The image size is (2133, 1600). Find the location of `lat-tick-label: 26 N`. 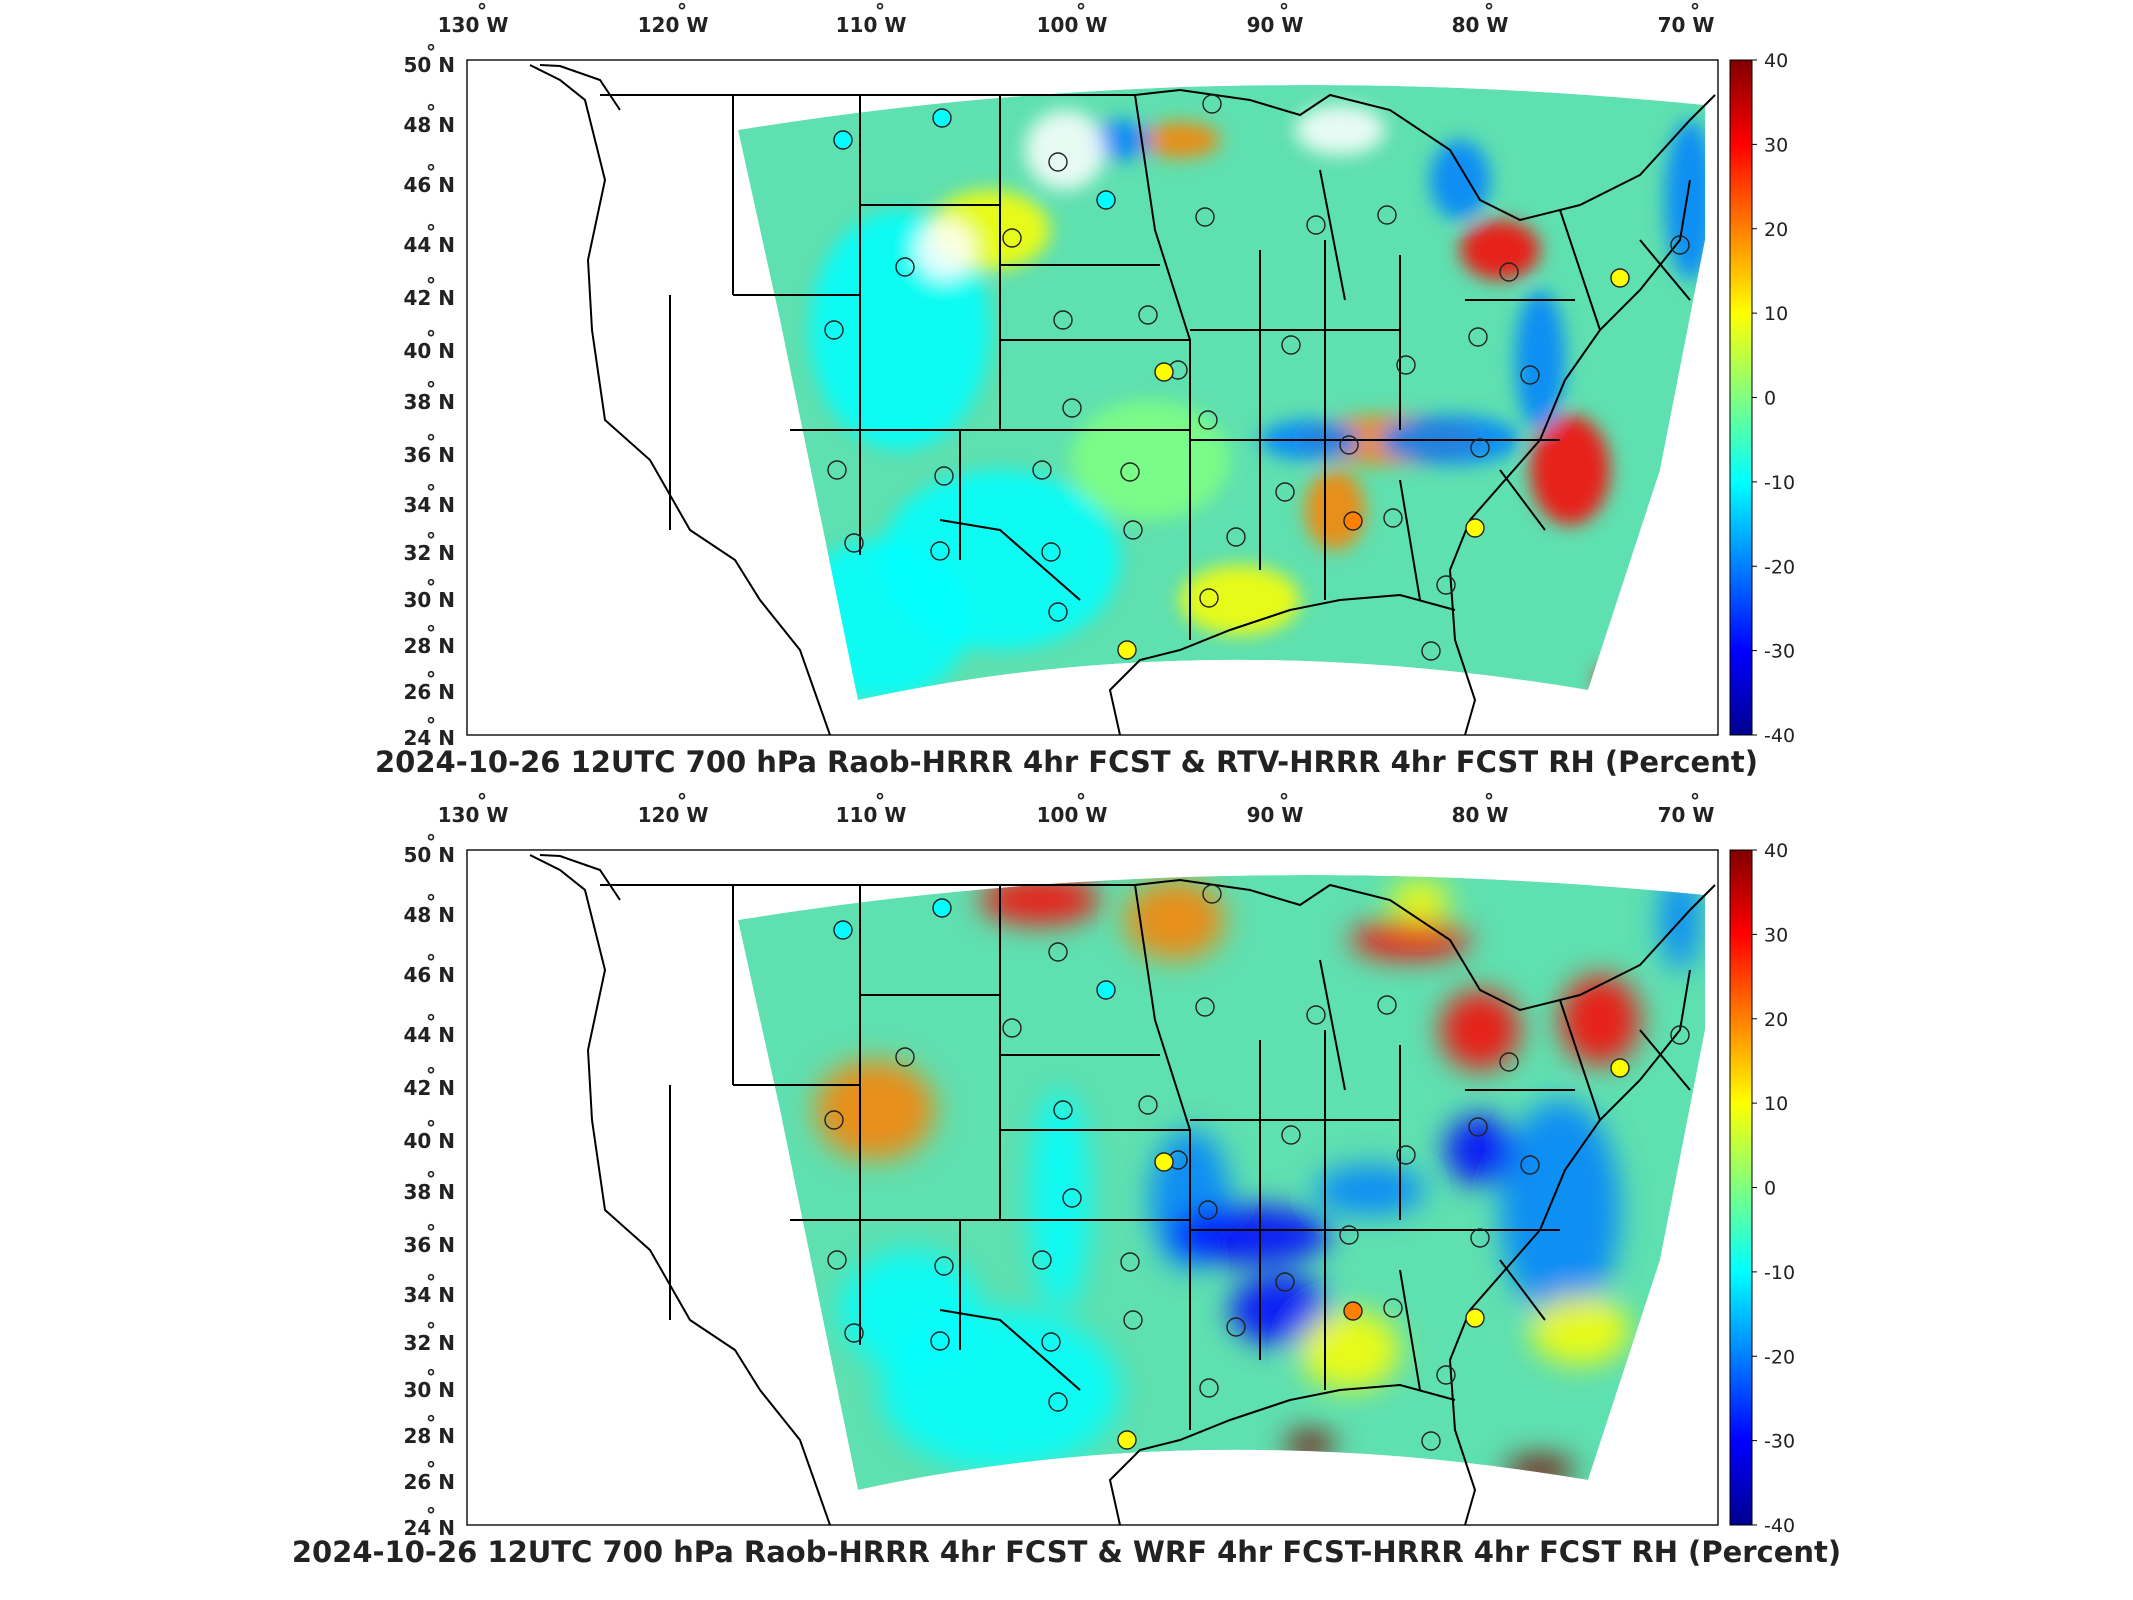

lat-tick-label: 26 N is located at coordinates (429, 1482).